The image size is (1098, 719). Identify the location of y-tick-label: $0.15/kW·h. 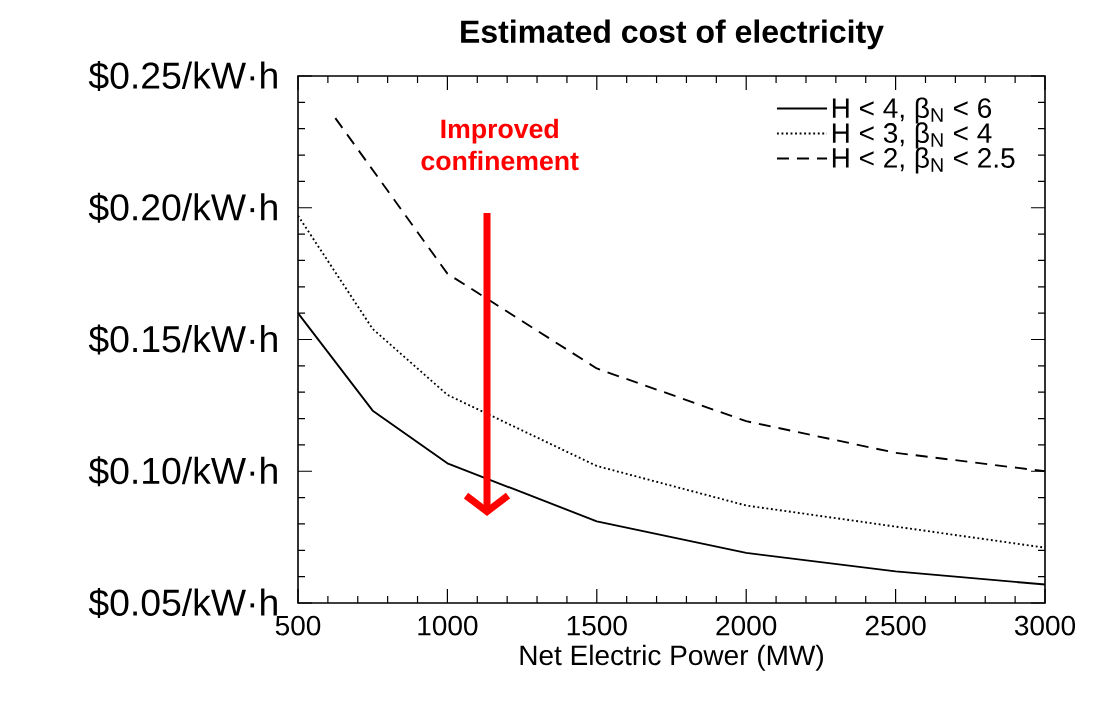
(182, 339).